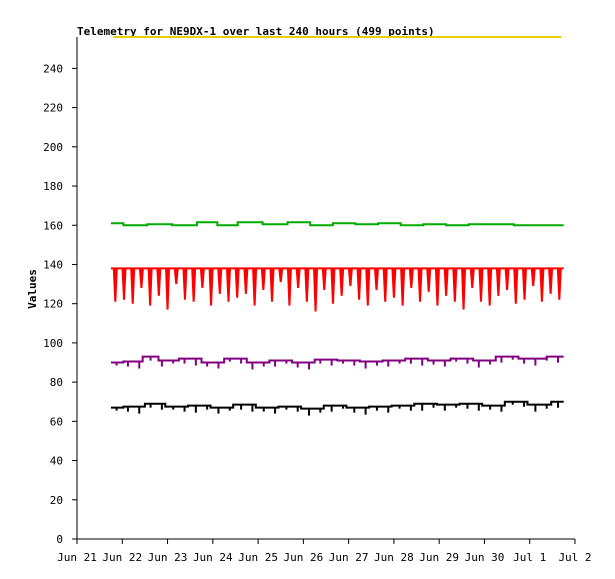  What do you see at coordinates (394, 557) in the screenshot?
I see `x-tick-label: Jun 28` at bounding box center [394, 557].